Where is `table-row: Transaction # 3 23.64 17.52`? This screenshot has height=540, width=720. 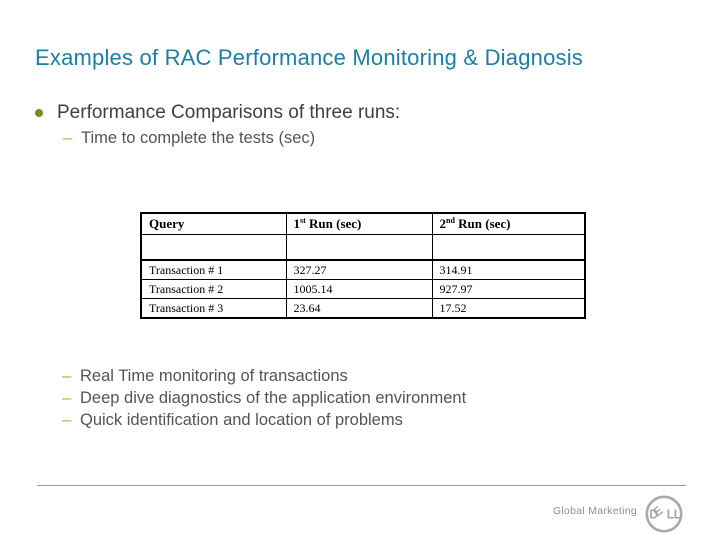 table-row: Transaction # 3 23.64 17.52 is located at coordinates (363, 308).